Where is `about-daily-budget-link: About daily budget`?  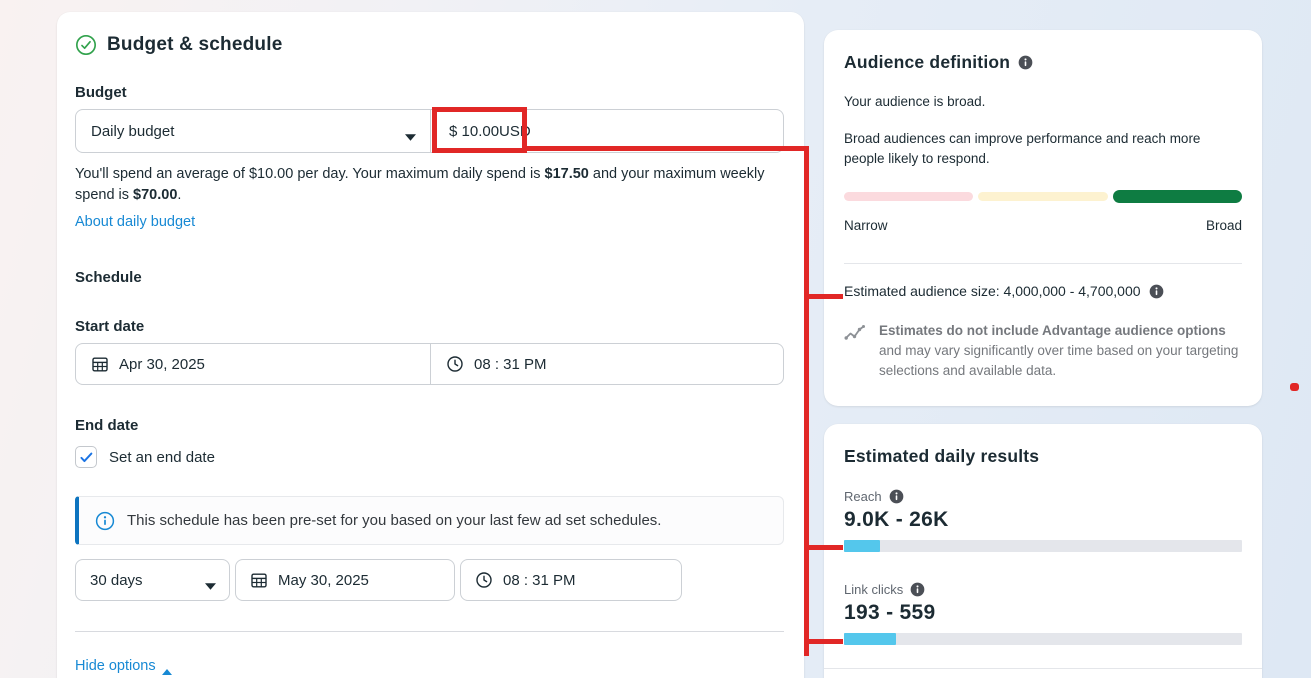
about-daily-budget-link: About daily budget is located at coordinates (135, 222).